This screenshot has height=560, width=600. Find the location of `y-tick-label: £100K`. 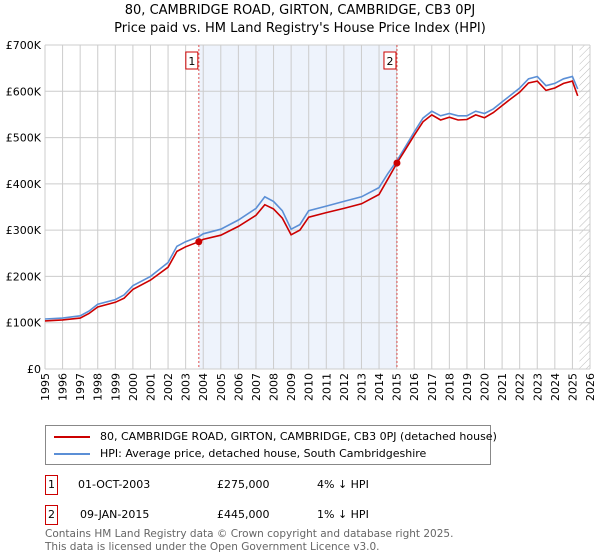

y-tick-label: £100K is located at coordinates (24, 323).